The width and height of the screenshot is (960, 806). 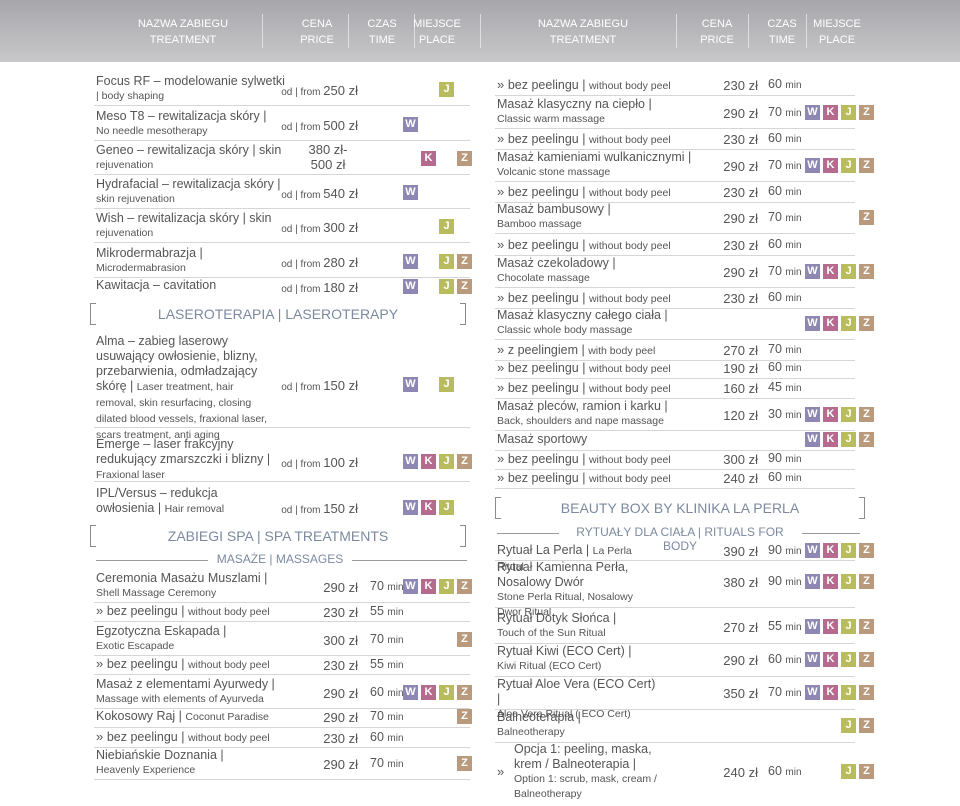 I want to click on price-value: 390 zł, so click(x=740, y=551).